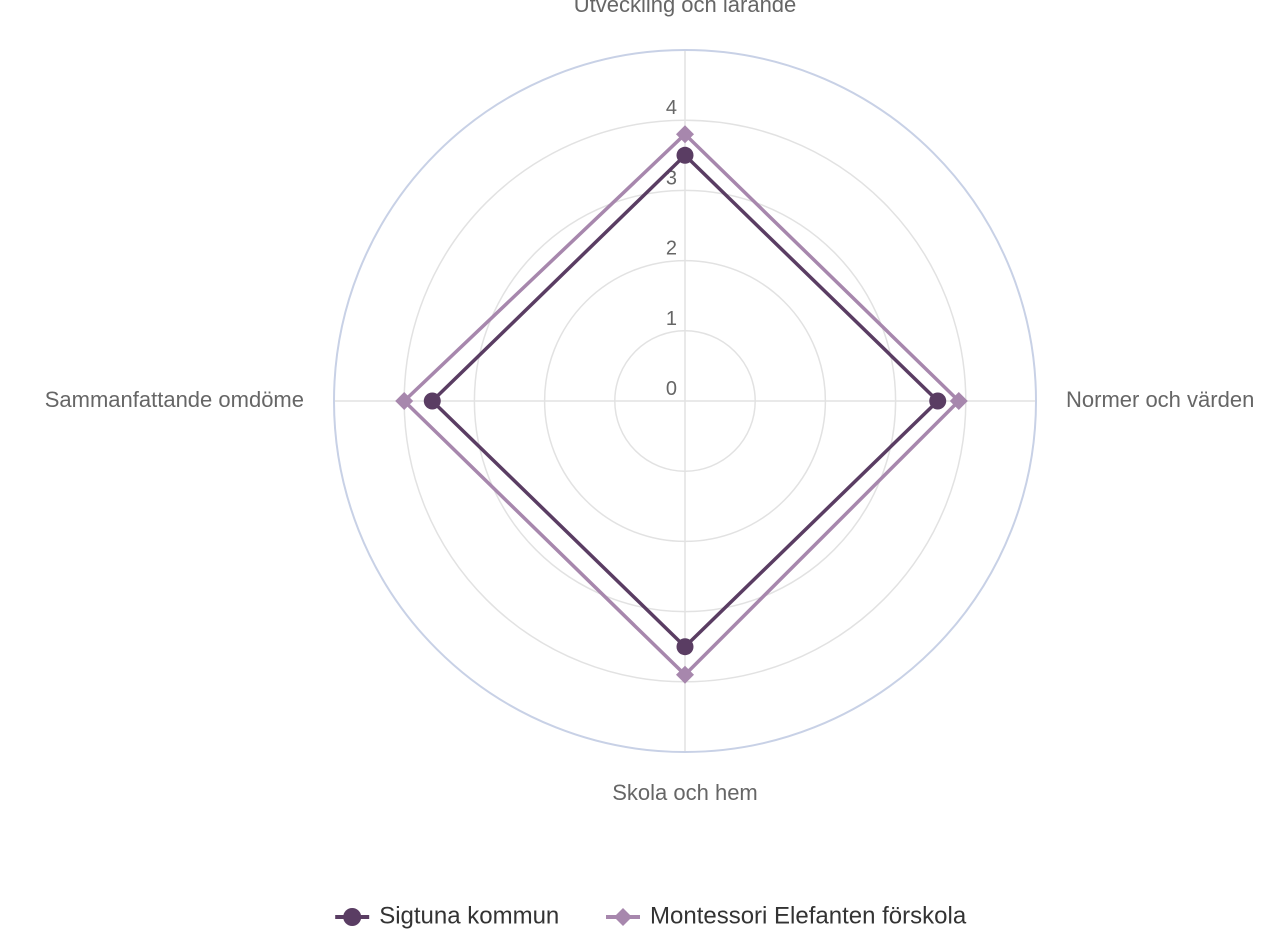  What do you see at coordinates (1160, 399) in the screenshot?
I see `category-label: Normer och värden` at bounding box center [1160, 399].